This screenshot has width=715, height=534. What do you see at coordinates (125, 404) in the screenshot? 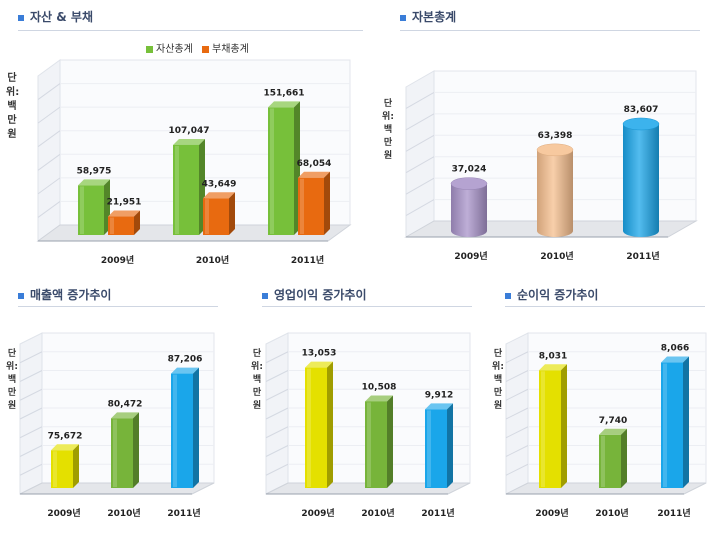
I see `data-label: 80,472` at bounding box center [125, 404].